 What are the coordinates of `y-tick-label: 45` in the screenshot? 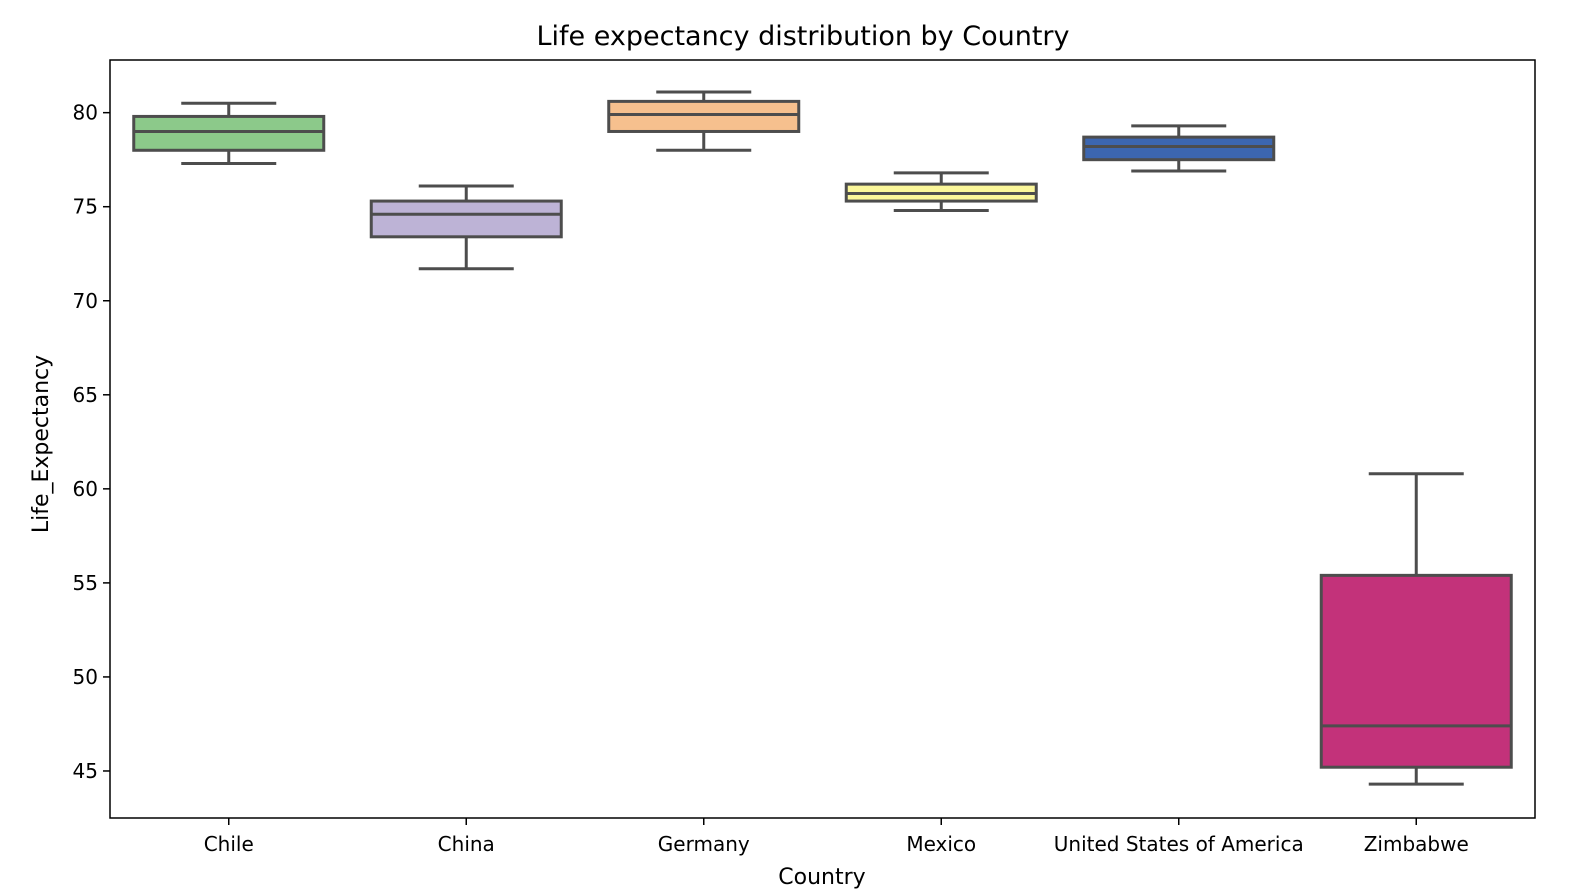 It's located at (85, 771).